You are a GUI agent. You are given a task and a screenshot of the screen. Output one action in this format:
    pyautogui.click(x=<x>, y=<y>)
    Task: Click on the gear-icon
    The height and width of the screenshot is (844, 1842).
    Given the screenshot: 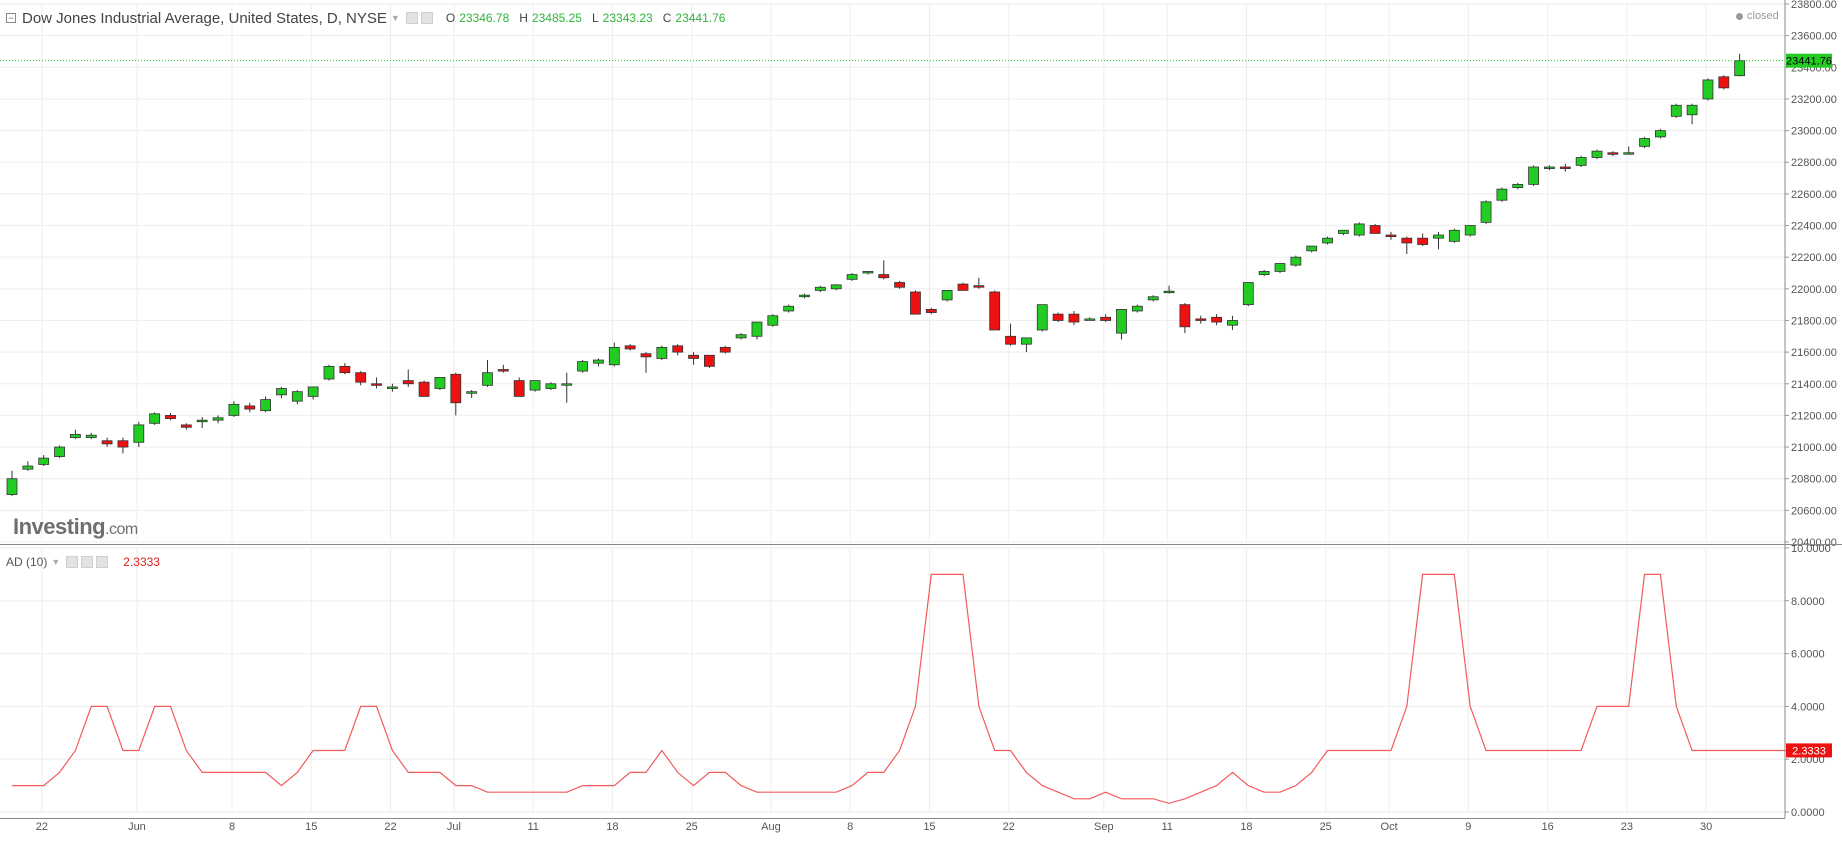 What is the action you would take?
    pyautogui.click(x=426, y=18)
    